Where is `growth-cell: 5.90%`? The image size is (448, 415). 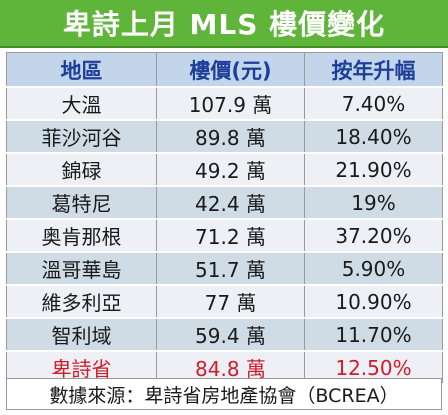
growth-cell: 5.90% is located at coordinates (373, 269).